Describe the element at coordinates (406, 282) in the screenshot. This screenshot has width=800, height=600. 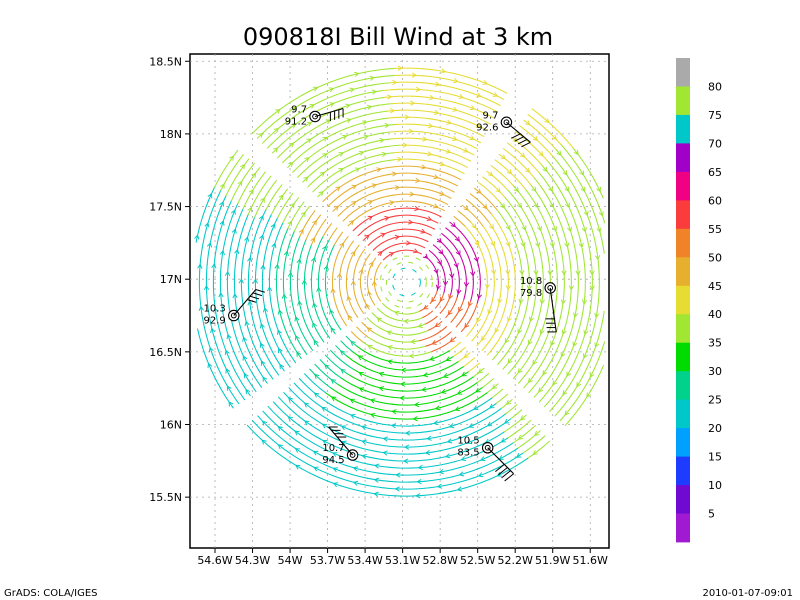
I see `center-circulation` at that location.